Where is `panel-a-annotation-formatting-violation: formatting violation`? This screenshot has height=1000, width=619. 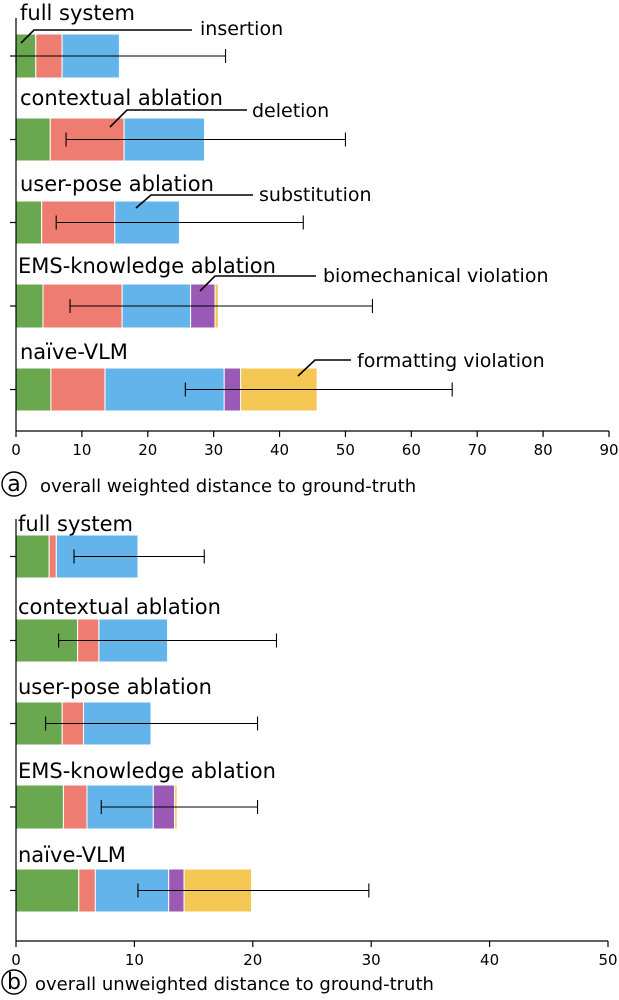 panel-a-annotation-formatting-violation: formatting violation is located at coordinates (451, 361).